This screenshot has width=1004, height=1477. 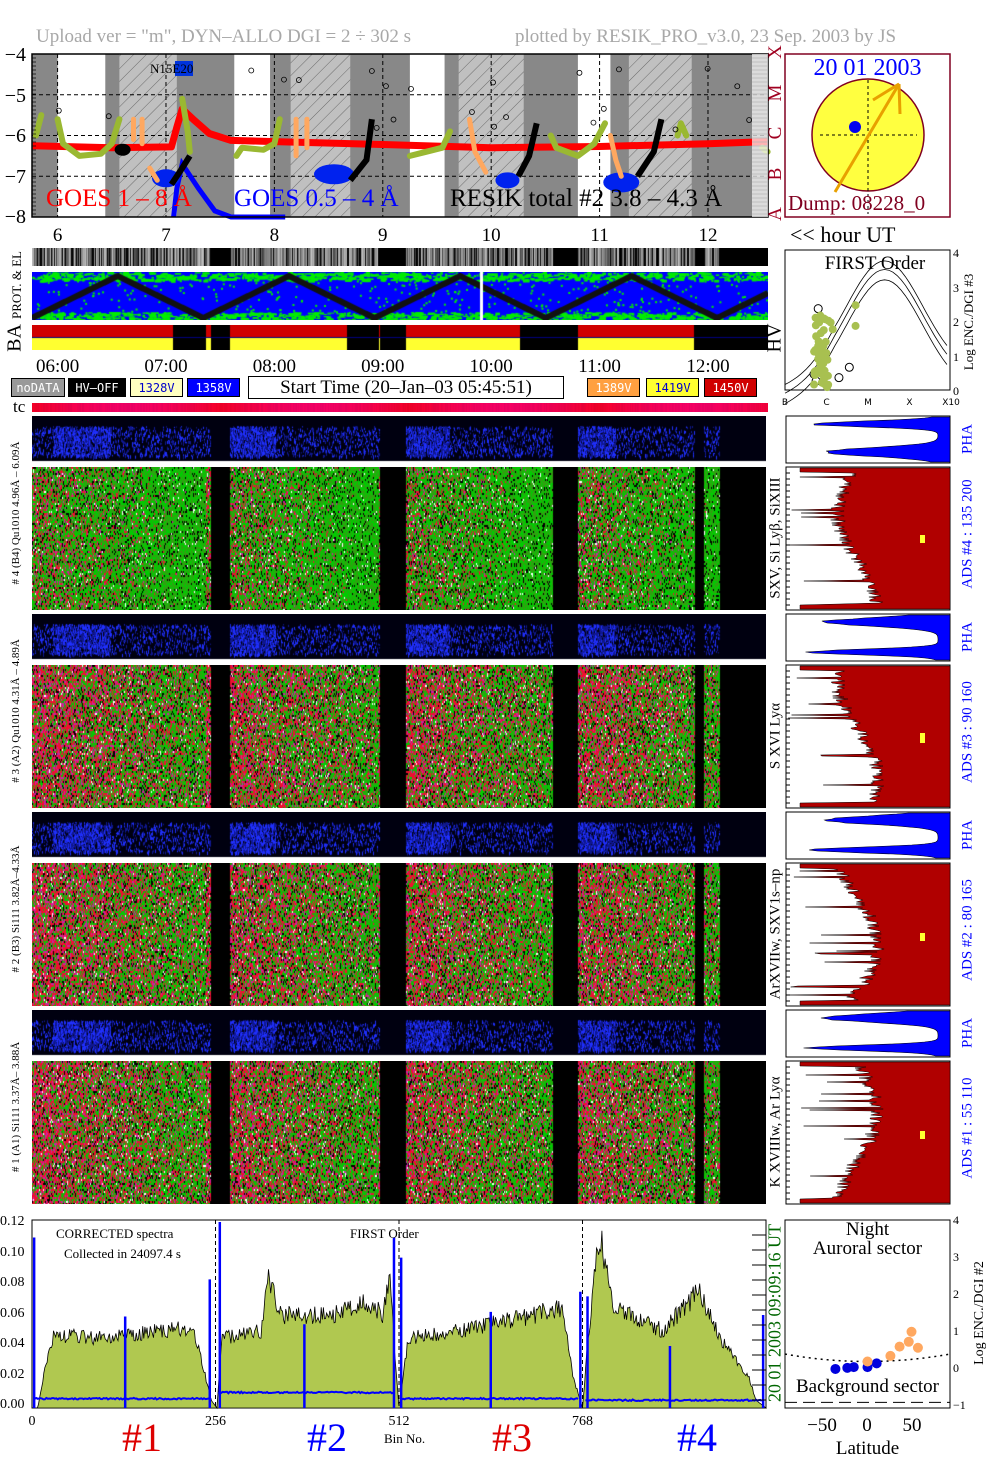 I want to click on pha-histogram-ch2, so click(x=868, y=835).